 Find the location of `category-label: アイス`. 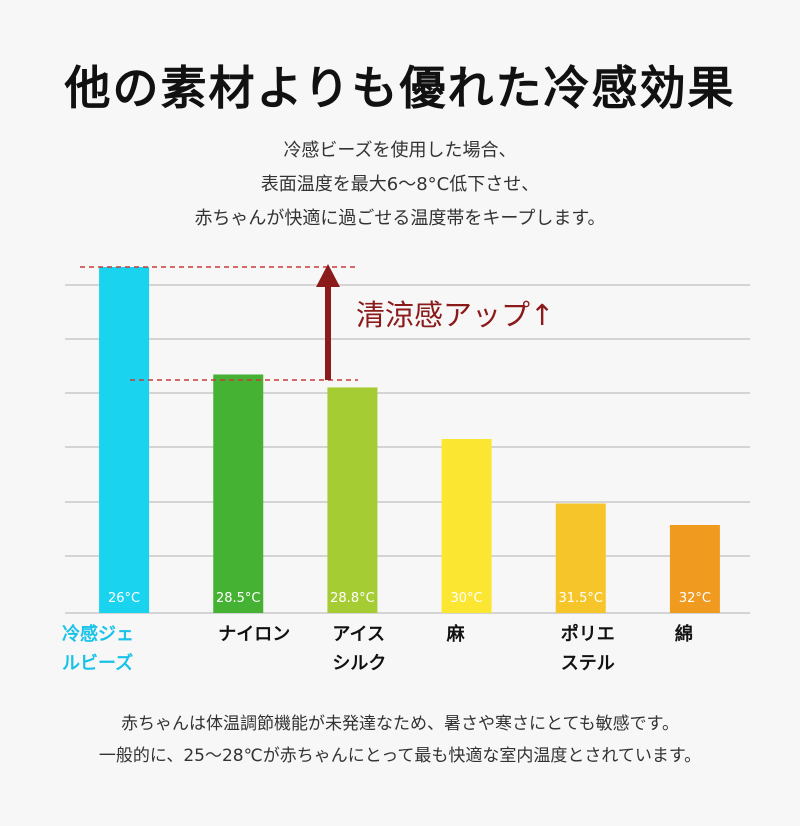

category-label: アイス is located at coordinates (358, 634).